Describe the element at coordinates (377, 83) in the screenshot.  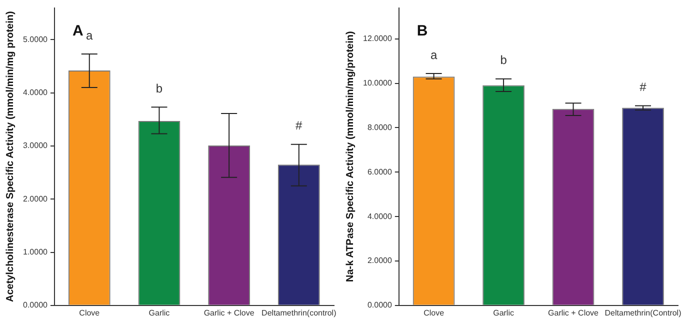
I see `y-tick-label: 10.0000` at that location.